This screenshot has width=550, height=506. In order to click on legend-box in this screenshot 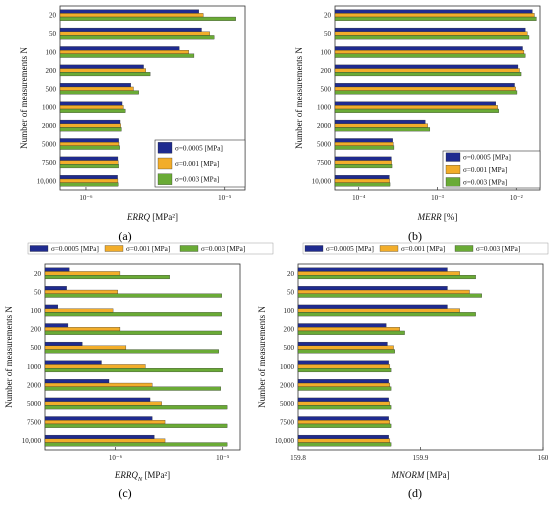, I will do `click(150, 248)`.